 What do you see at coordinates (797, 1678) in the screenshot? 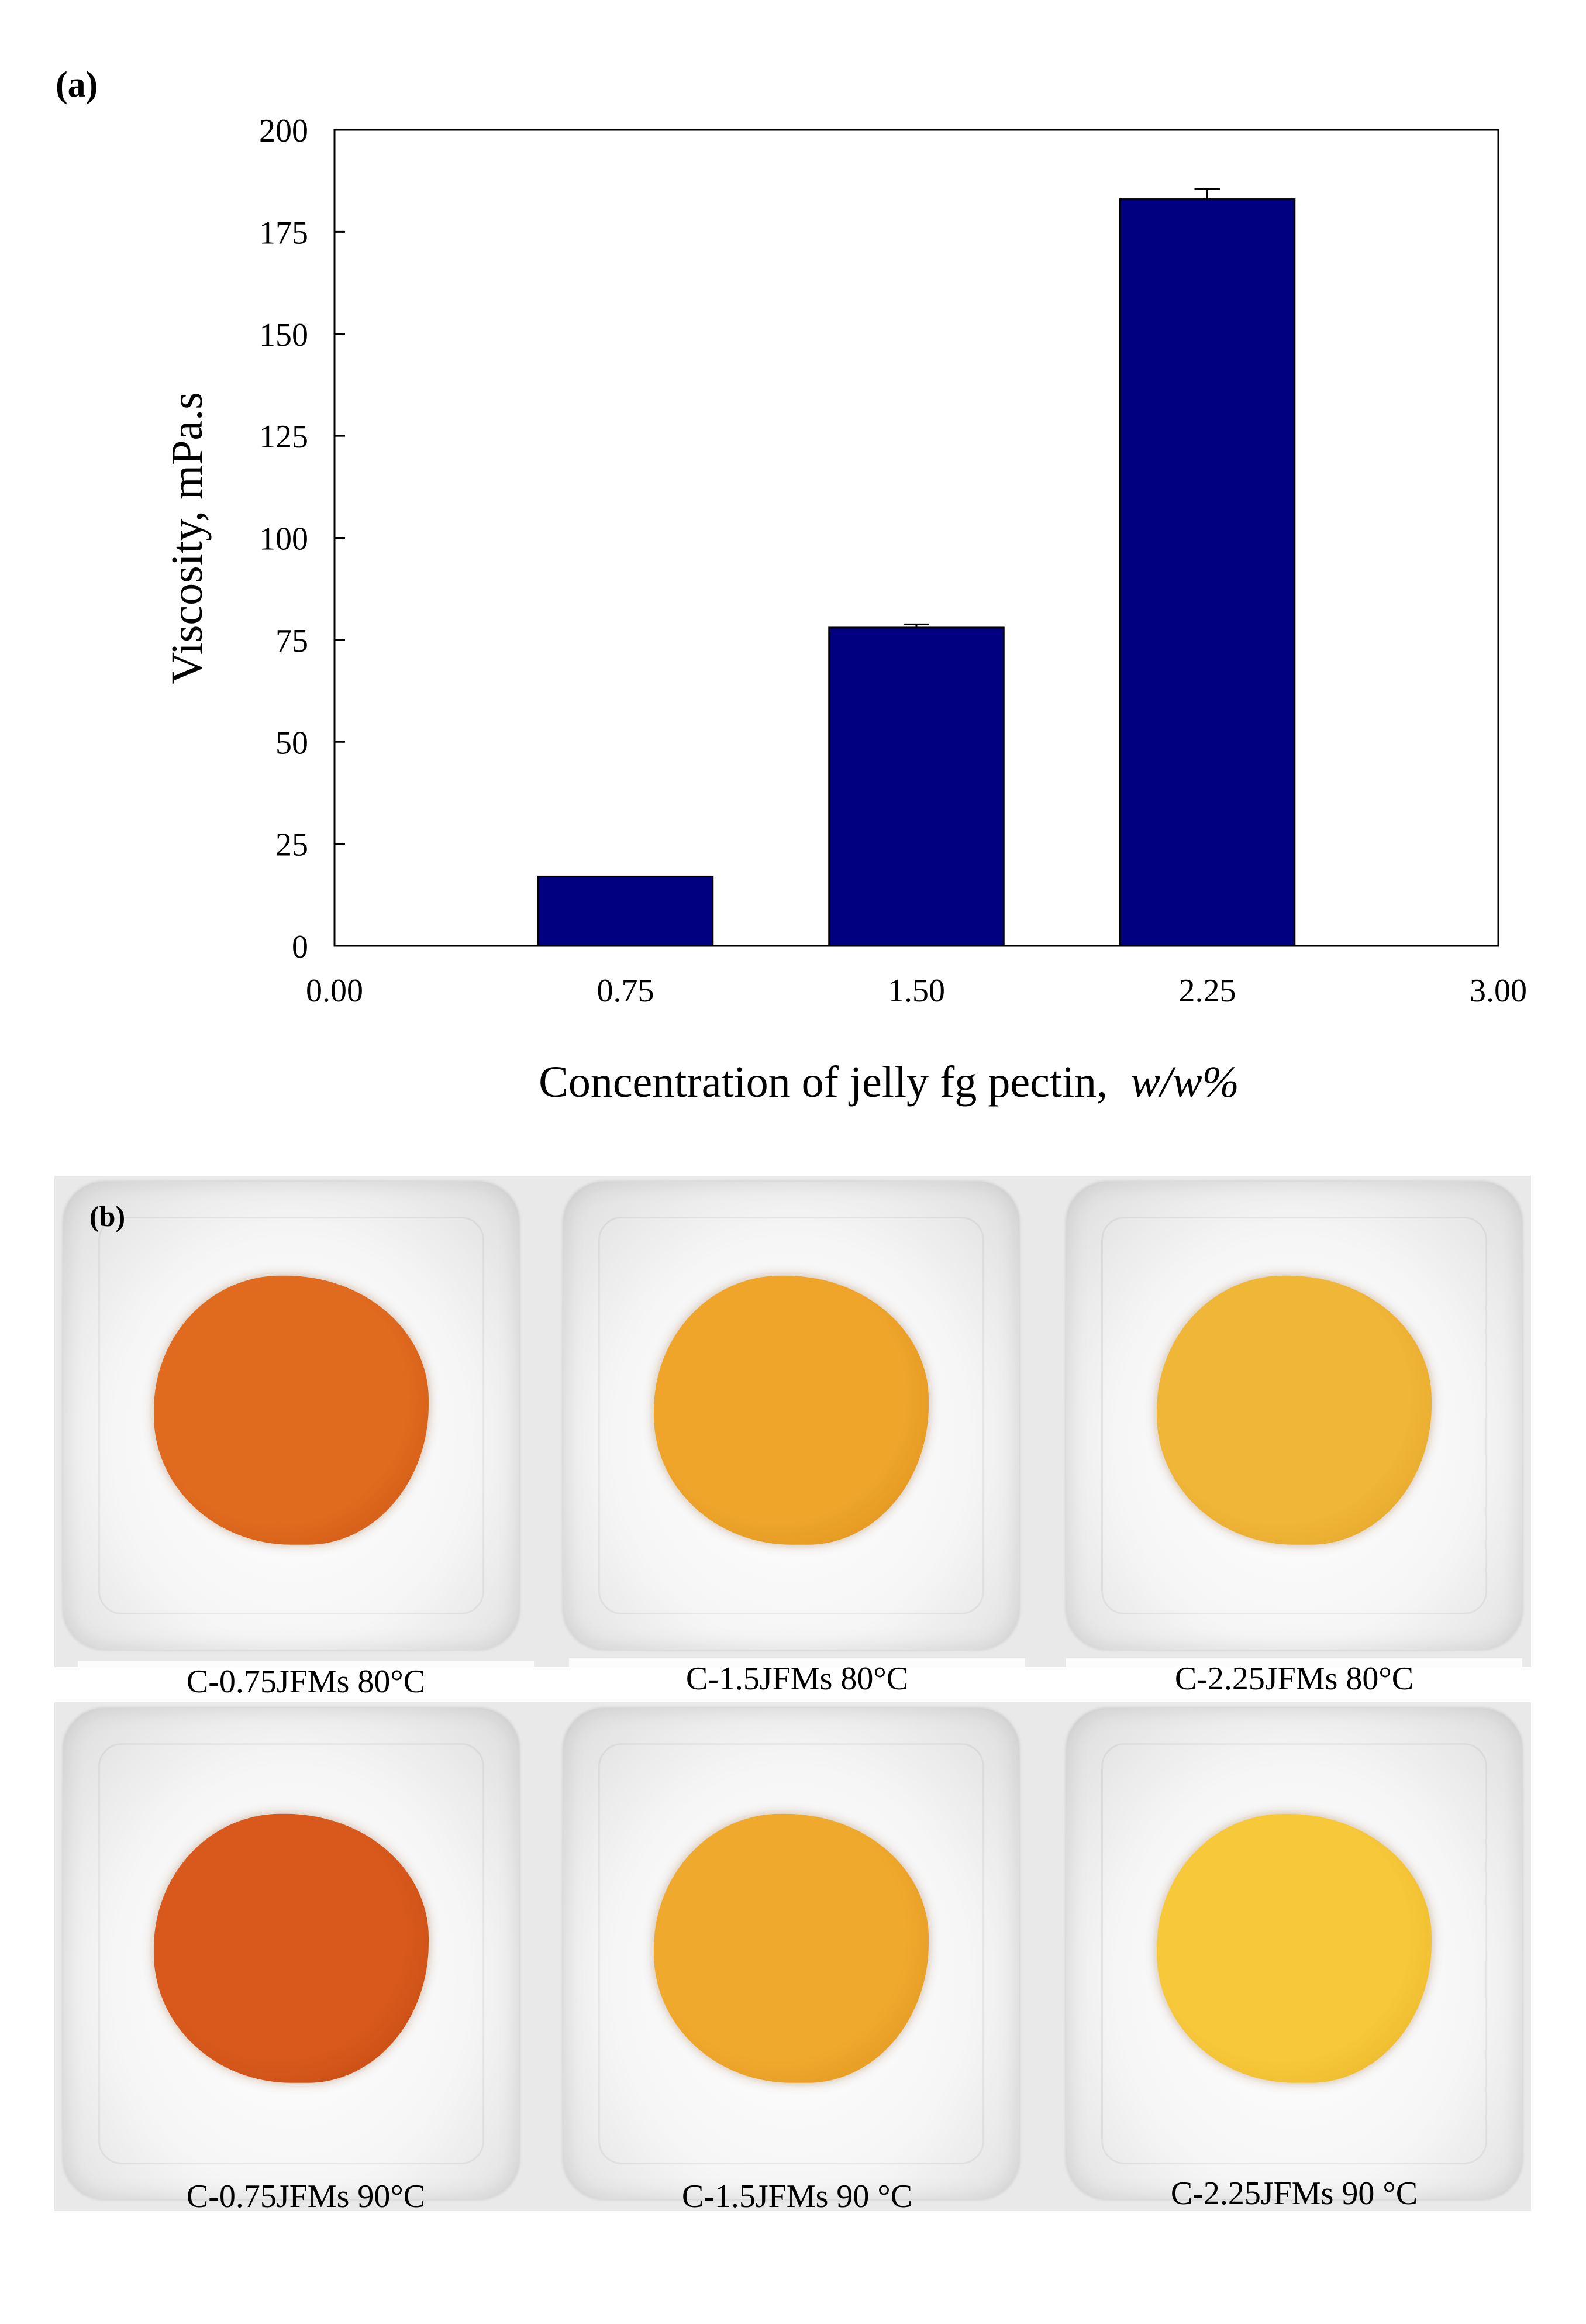
I see `sample-caption: C-1.5JFMs 80°C` at bounding box center [797, 1678].